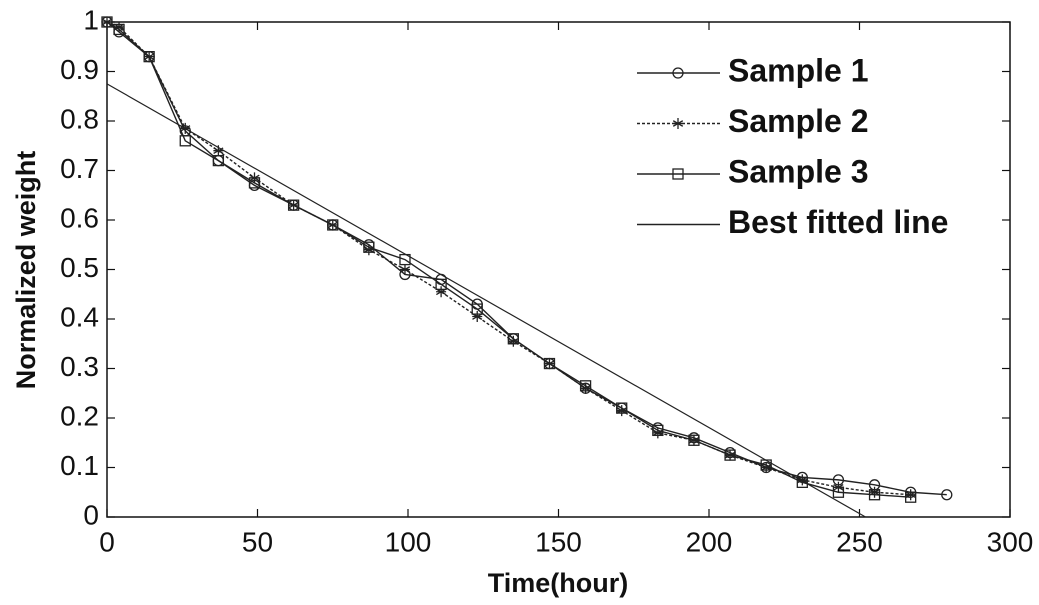 Image resolution: width=1039 pixels, height=605 pixels. I want to click on legend-label: Sample 2, so click(798, 121).